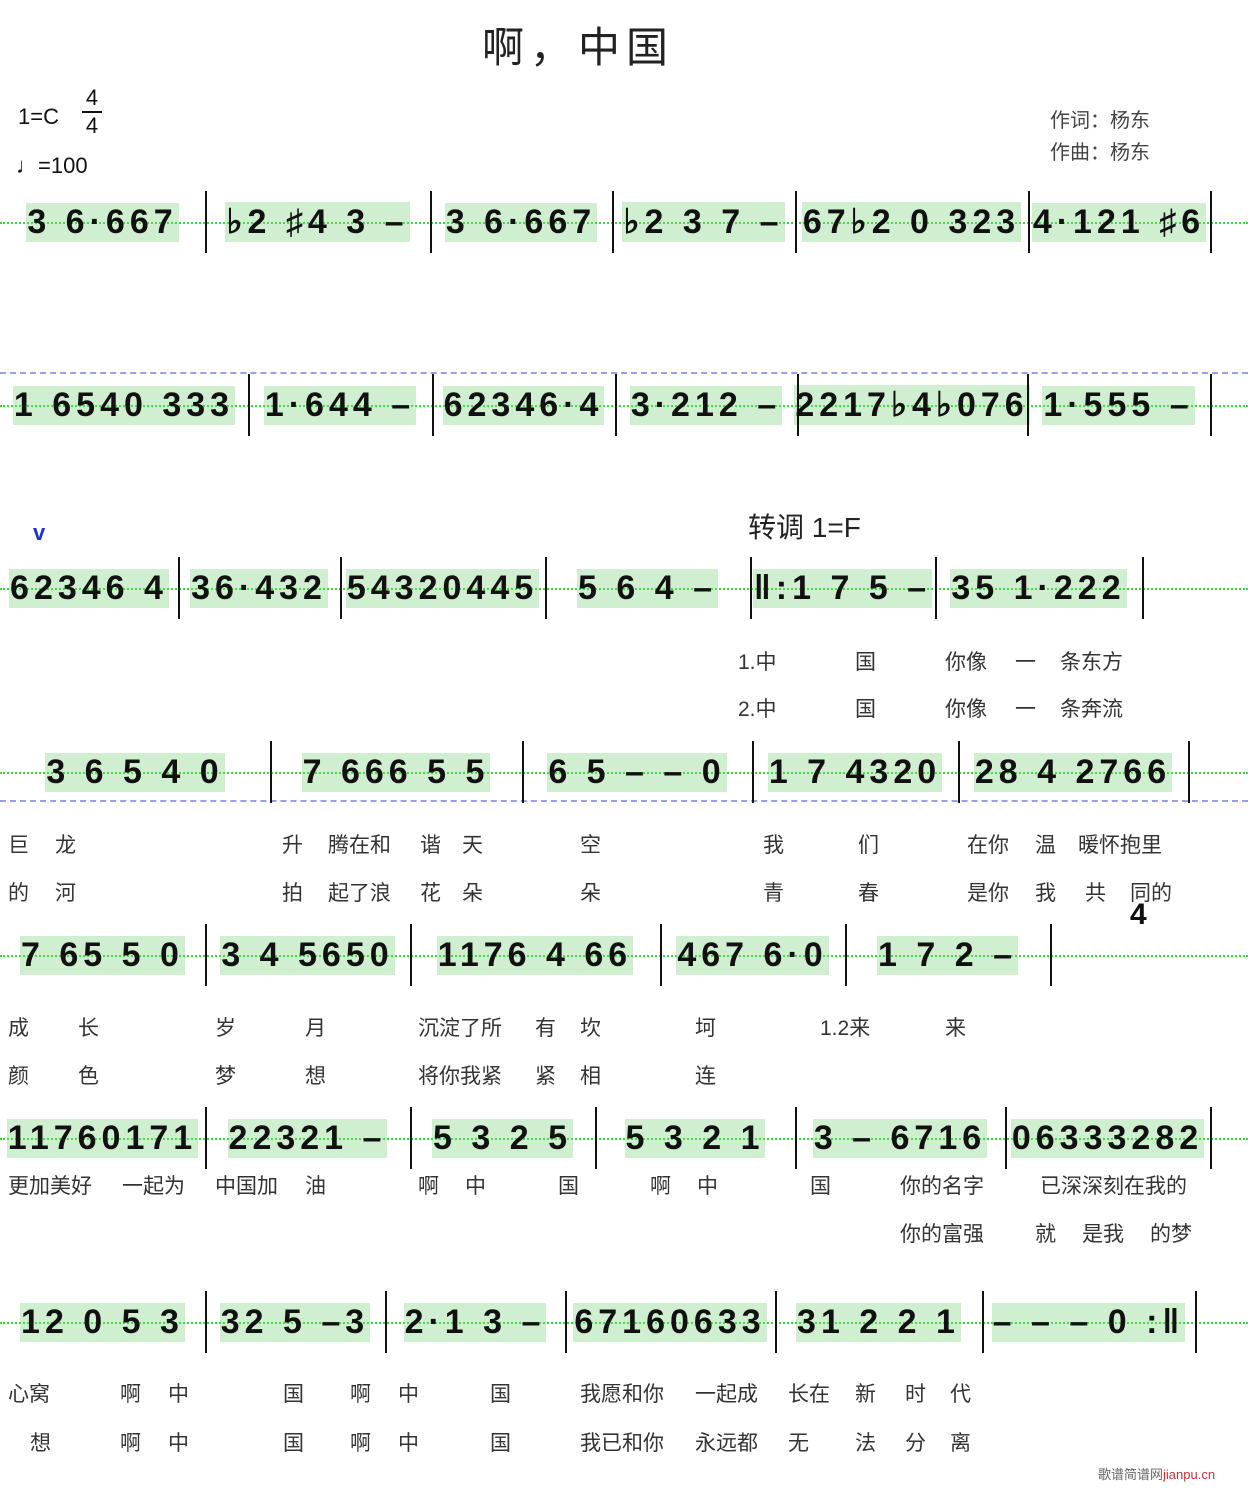 The width and height of the screenshot is (1248, 1490). What do you see at coordinates (65, 893) in the screenshot?
I see `lyric-syllable: 河` at bounding box center [65, 893].